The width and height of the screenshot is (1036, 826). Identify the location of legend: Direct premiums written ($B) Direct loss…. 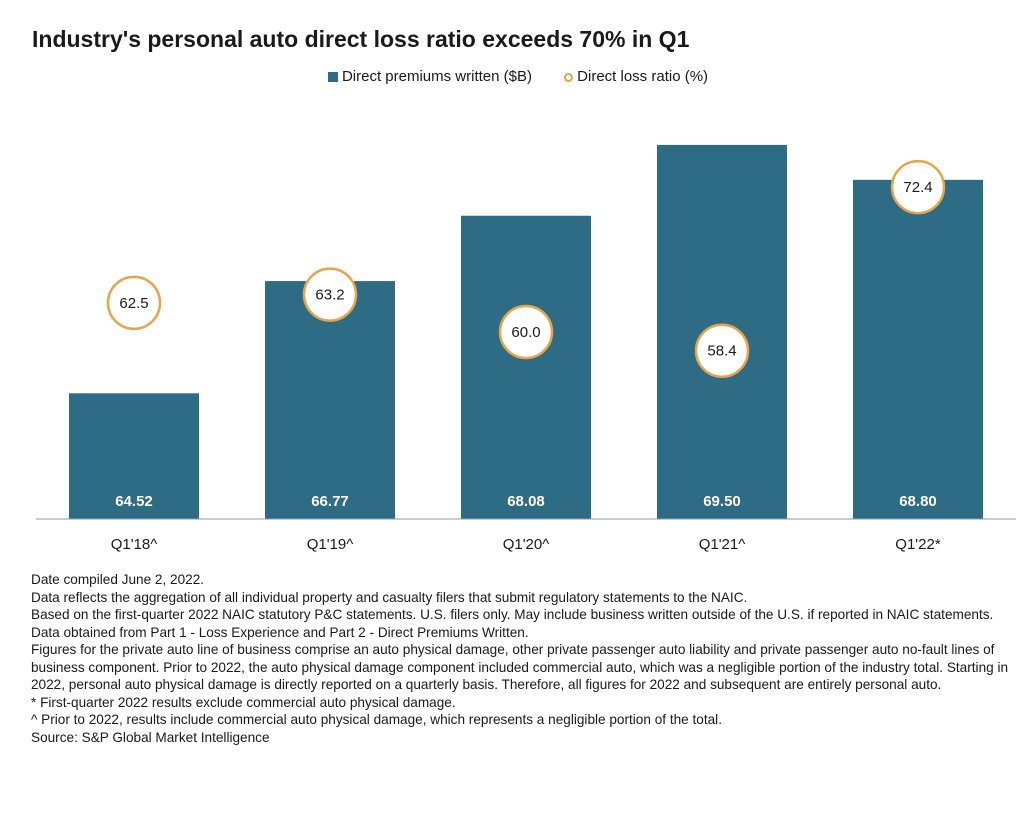
(518, 76).